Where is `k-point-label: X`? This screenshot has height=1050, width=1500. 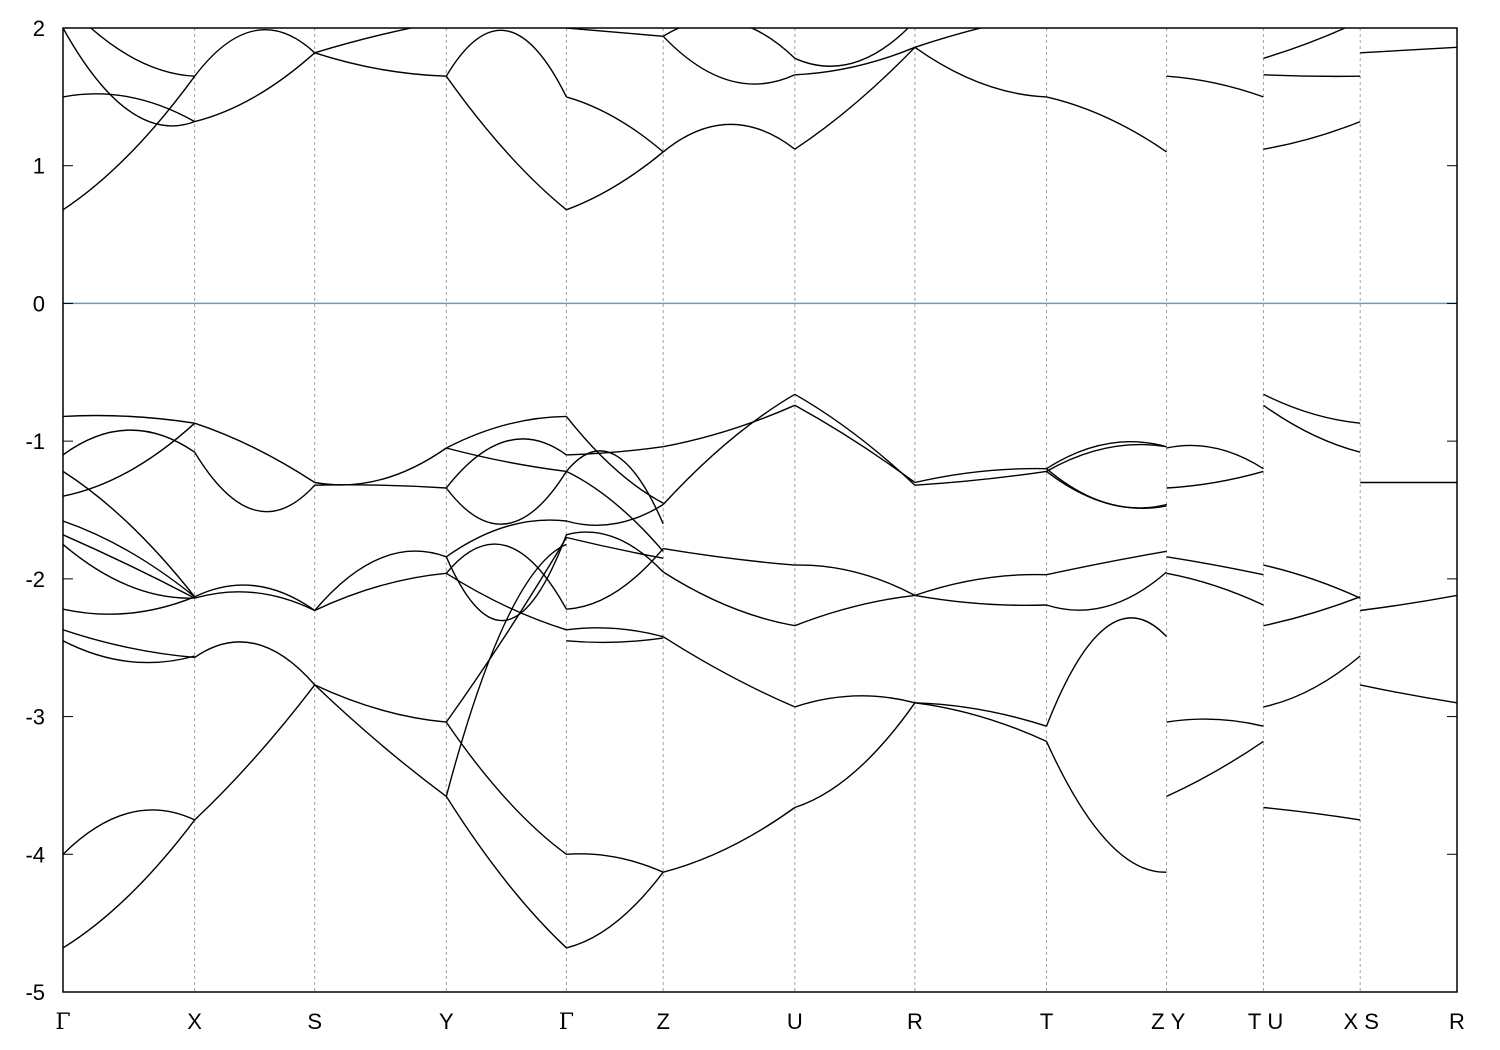 k-point-label: X is located at coordinates (1351, 1021).